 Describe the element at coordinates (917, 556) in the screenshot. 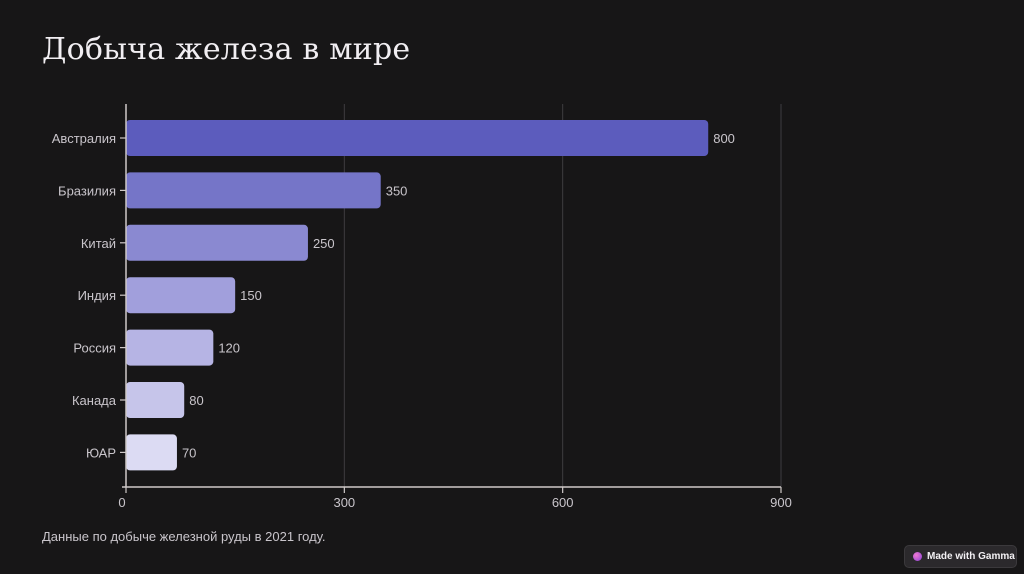

I see `gamma-logo-icon` at that location.